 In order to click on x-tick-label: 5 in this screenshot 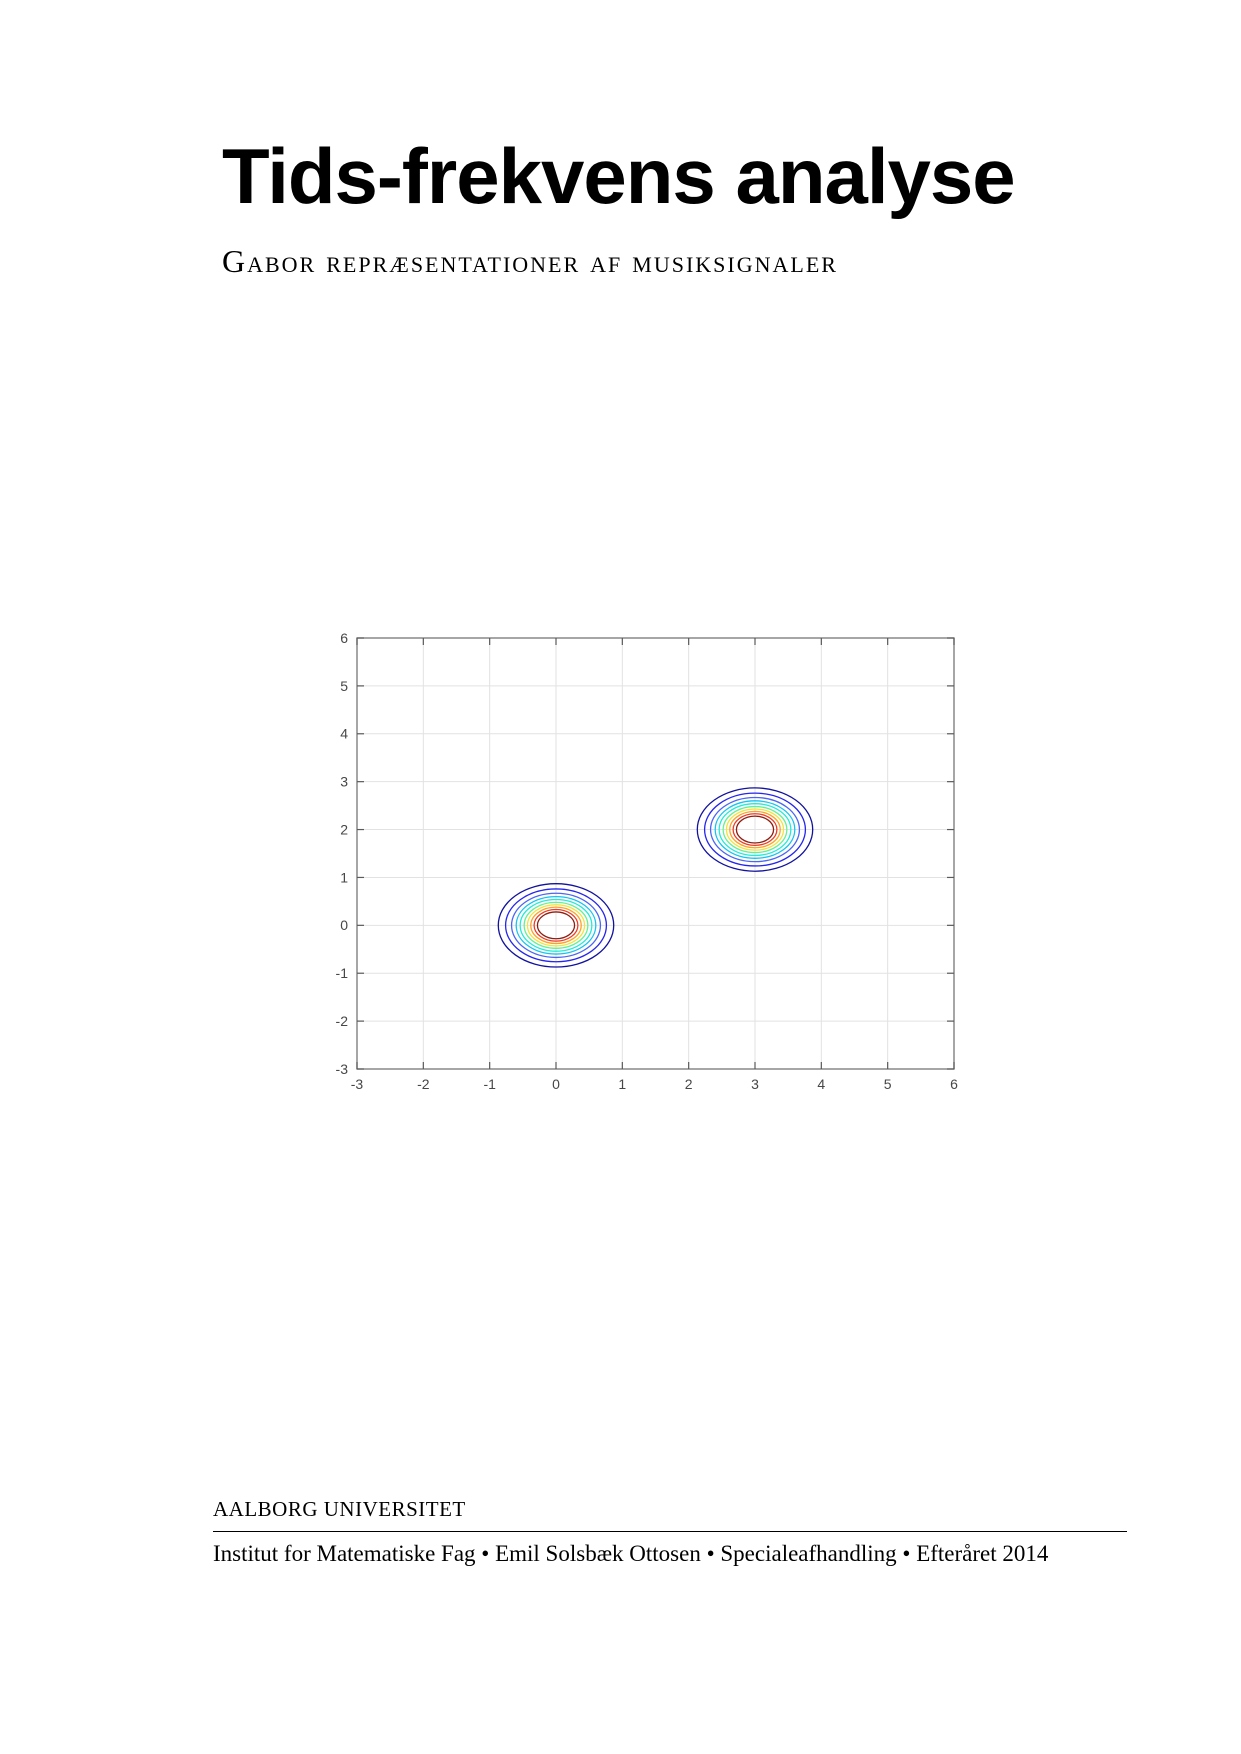, I will do `click(888, 1084)`.